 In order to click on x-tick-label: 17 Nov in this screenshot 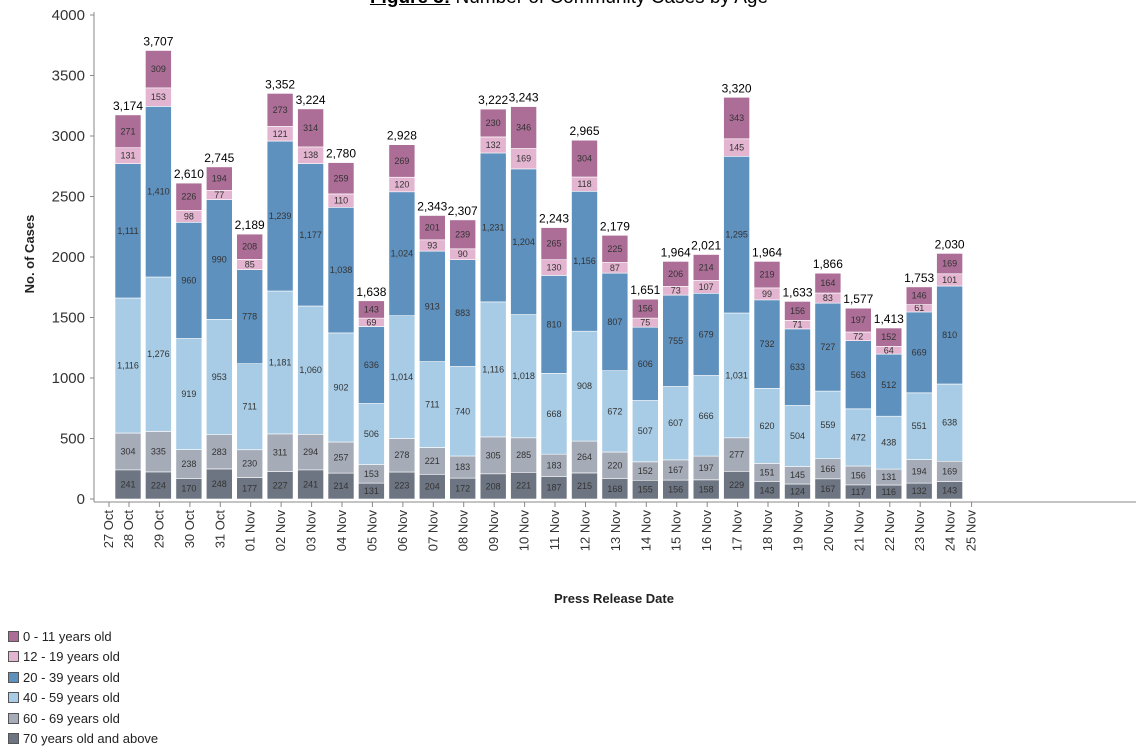, I will do `click(737, 531)`.